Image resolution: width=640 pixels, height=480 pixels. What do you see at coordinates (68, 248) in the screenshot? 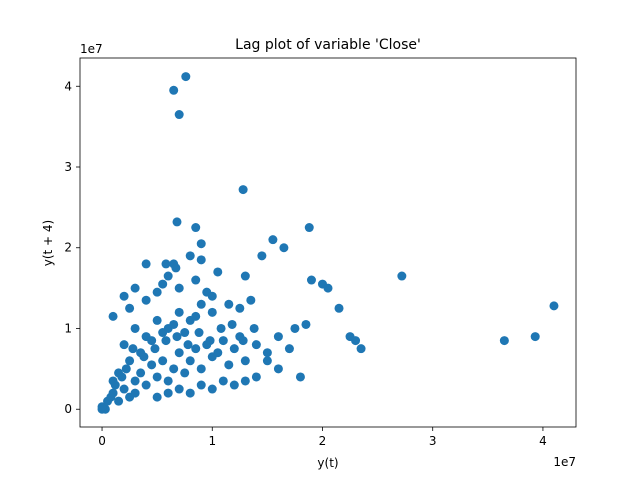
I see `y-tick-label: 2` at bounding box center [68, 248].